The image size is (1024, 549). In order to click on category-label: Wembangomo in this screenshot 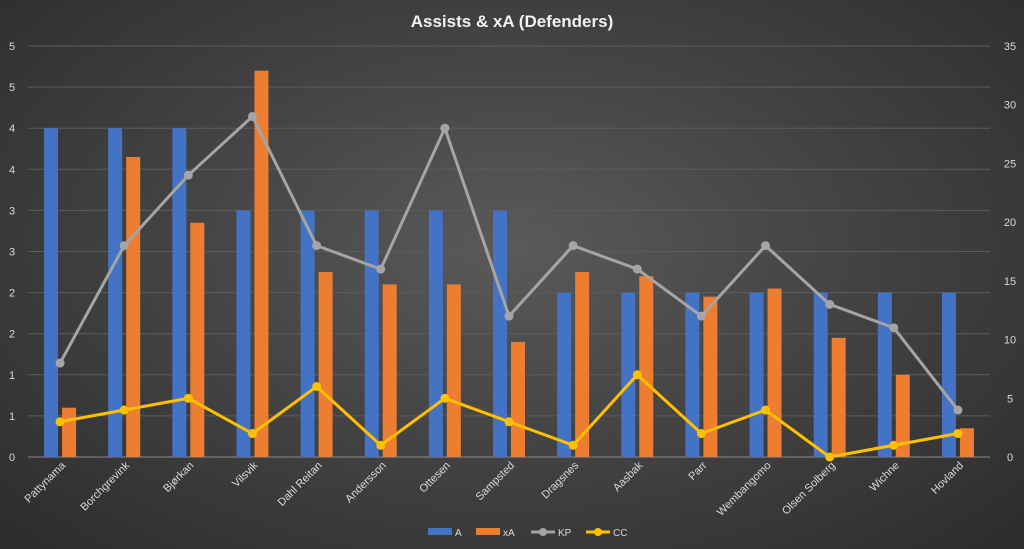, I will do `click(744, 489)`.